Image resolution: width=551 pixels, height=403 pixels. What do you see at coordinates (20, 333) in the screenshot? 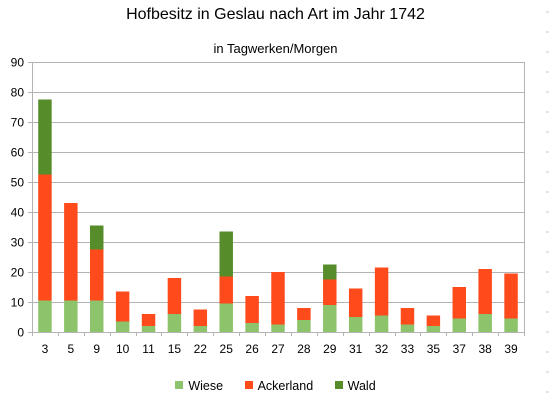
I see `y-tick-label: 0` at bounding box center [20, 333].